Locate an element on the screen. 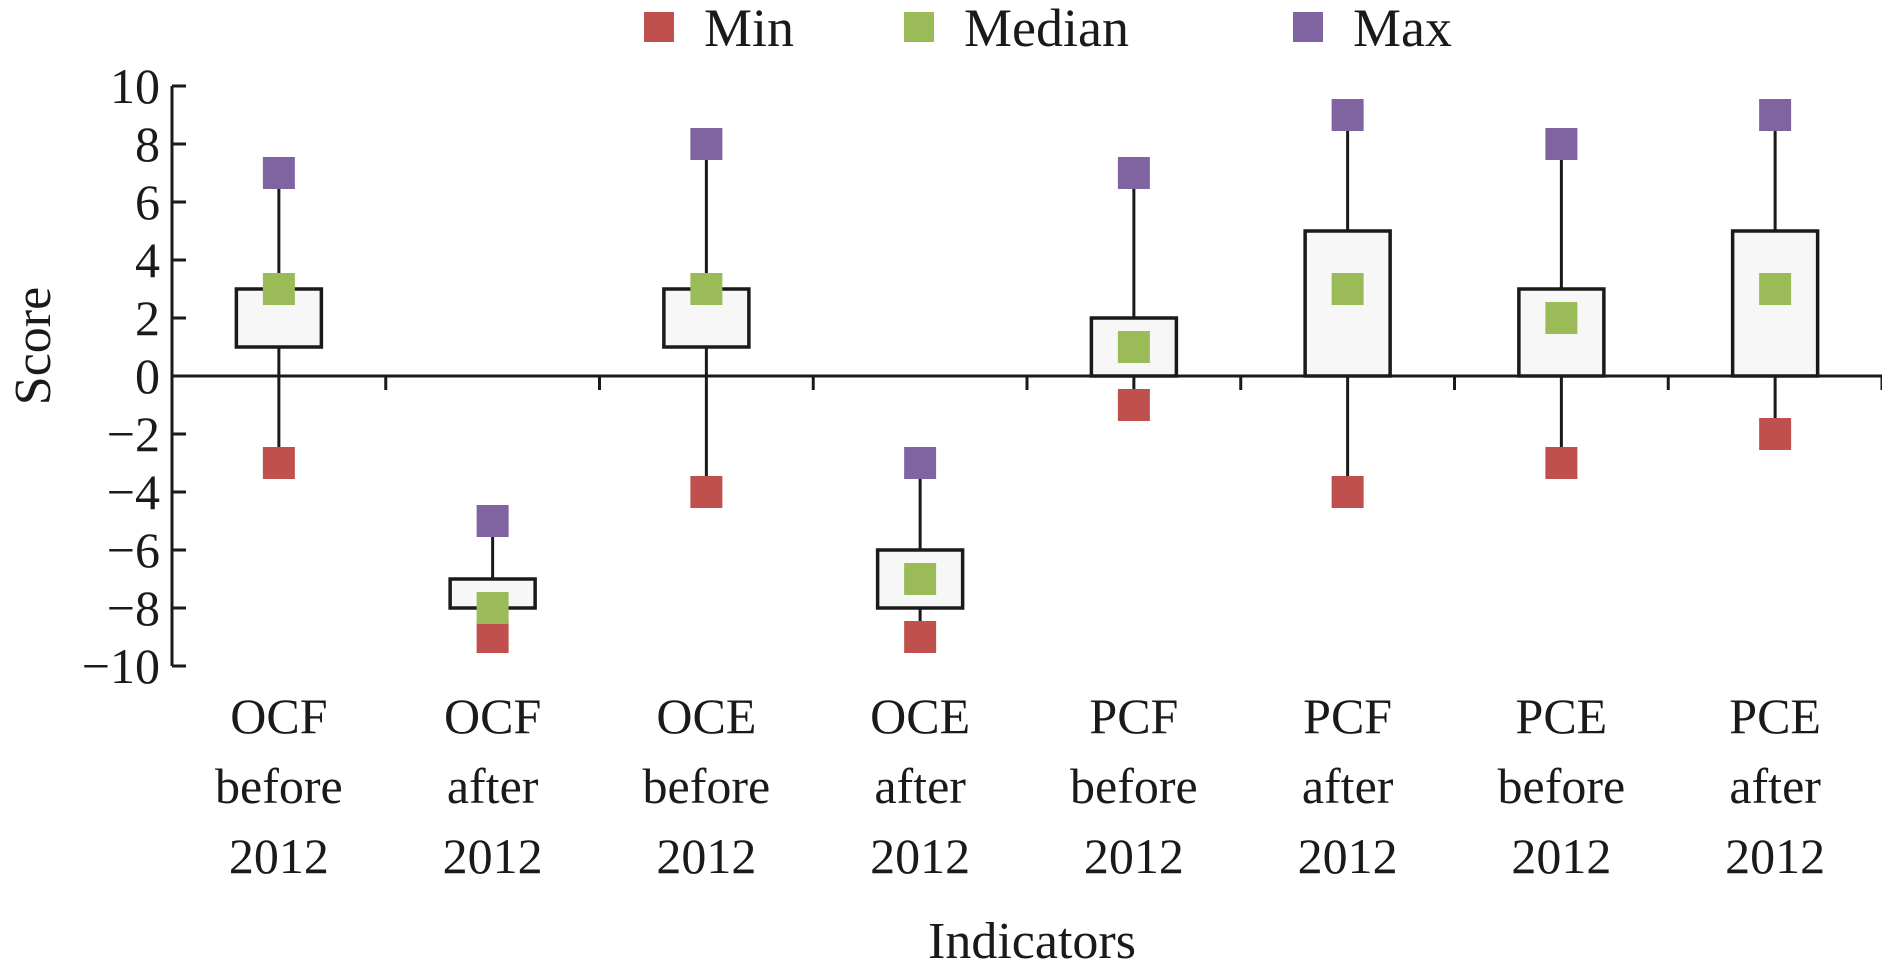 Image resolution: width=1882 pixels, height=975 pixels. y-tick-label: −2 is located at coordinates (133, 434).